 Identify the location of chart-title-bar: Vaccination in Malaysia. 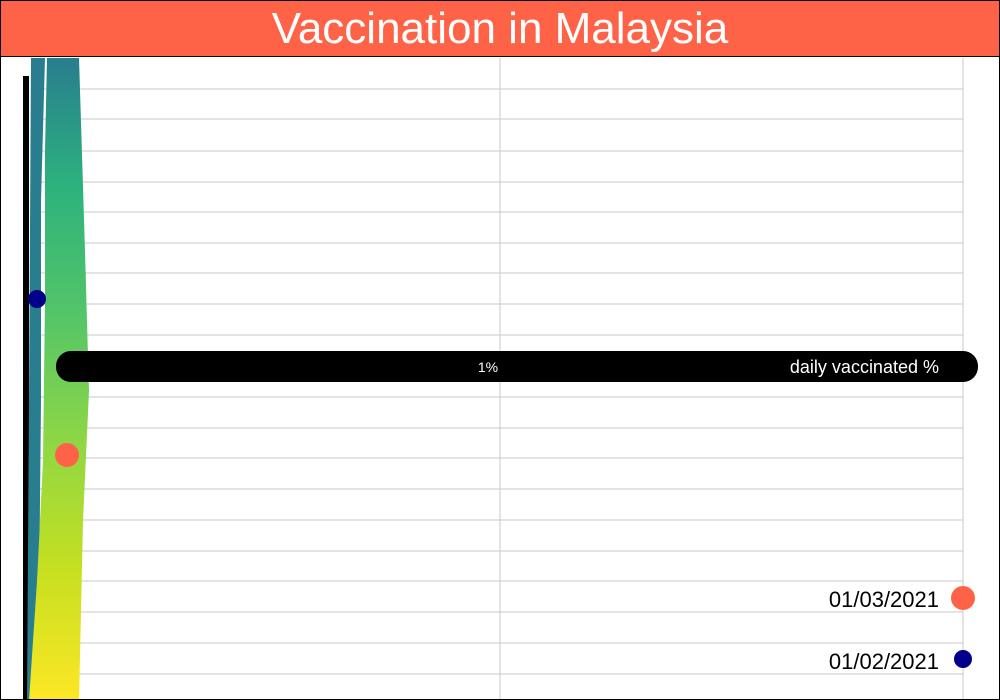
(500, 29).